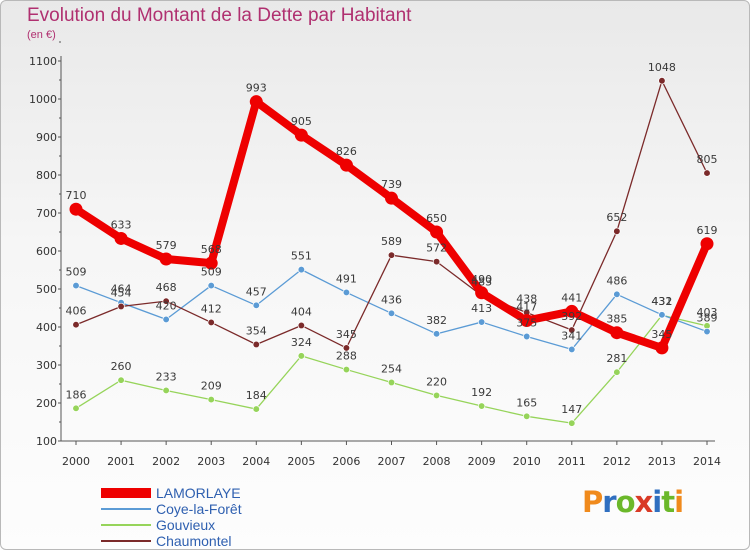  Describe the element at coordinates (436, 218) in the screenshot. I see `data-label: 650` at that location.